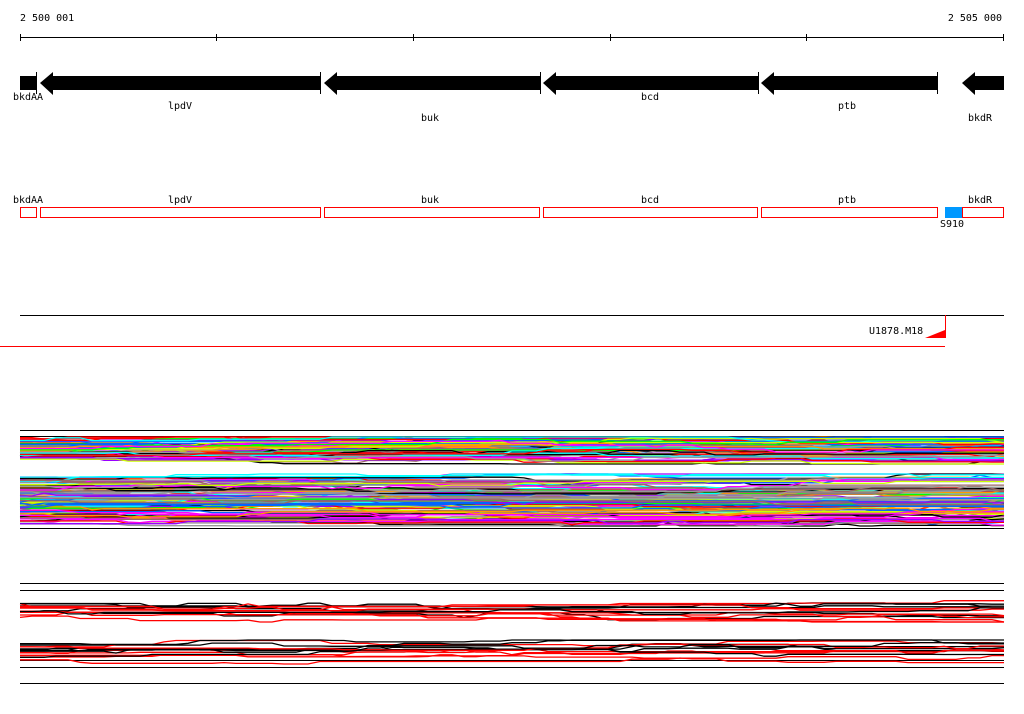 Image resolution: width=1024 pixels, height=714 pixels. What do you see at coordinates (47, 18) in the screenshot?
I see `ruler-start-label: 2 500 001` at bounding box center [47, 18].